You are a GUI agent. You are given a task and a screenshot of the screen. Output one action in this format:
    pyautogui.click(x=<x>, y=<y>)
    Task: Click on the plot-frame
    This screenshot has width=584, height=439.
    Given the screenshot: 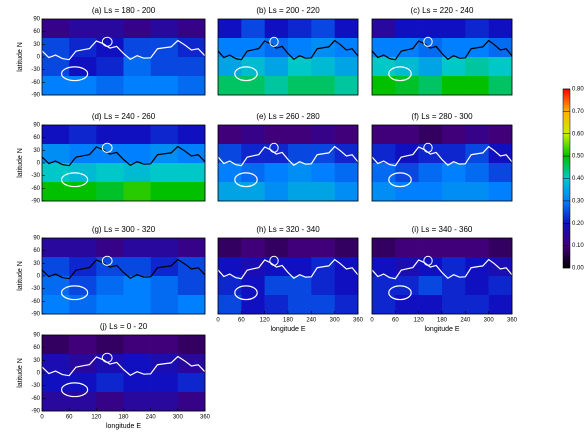 What is the action you would take?
    pyautogui.click(x=442, y=163)
    